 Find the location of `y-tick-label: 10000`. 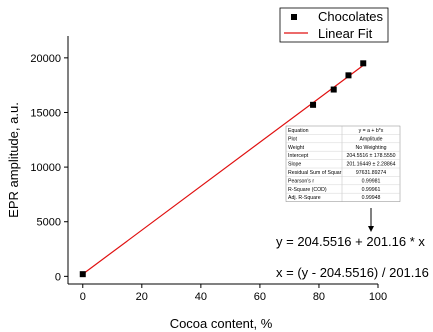

y-tick-label: 10000 is located at coordinates (45, 168).